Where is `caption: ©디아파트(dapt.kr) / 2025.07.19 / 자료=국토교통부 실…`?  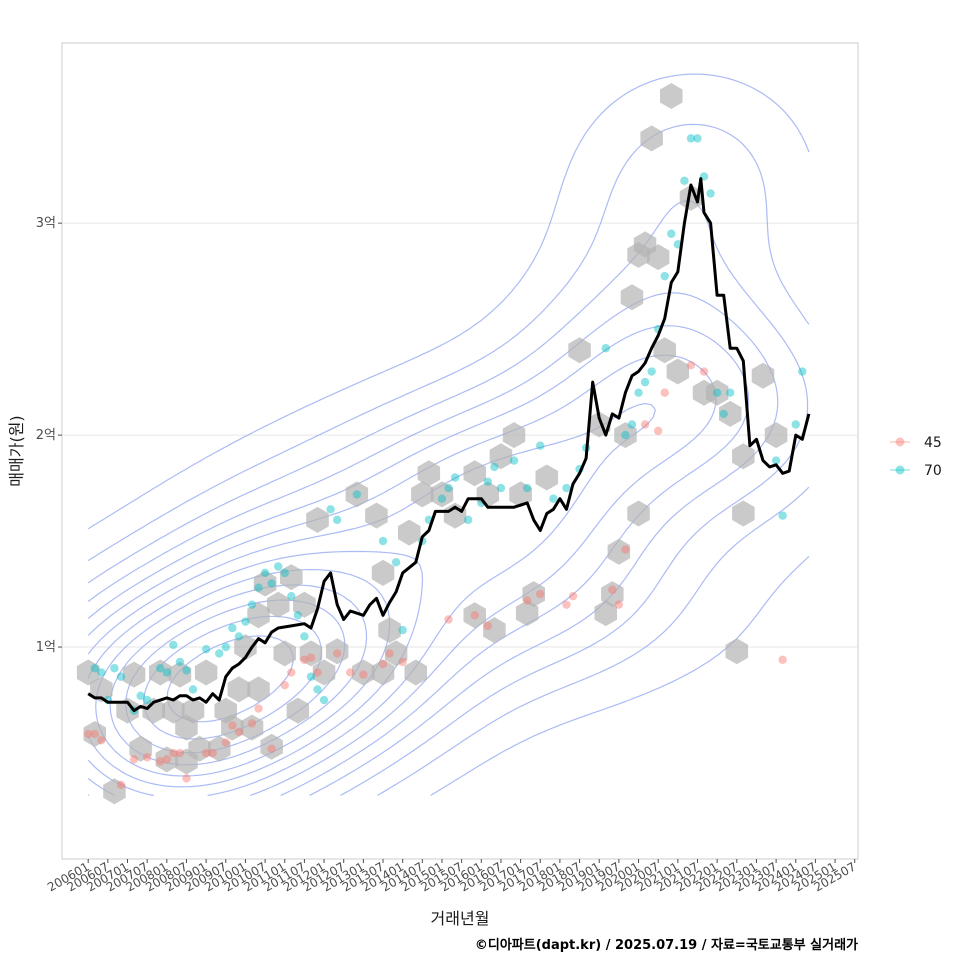
caption: ©디아파트(dapt.kr) / 2025.07.19 / 자료=국토교통부 실… is located at coordinates (666, 945).